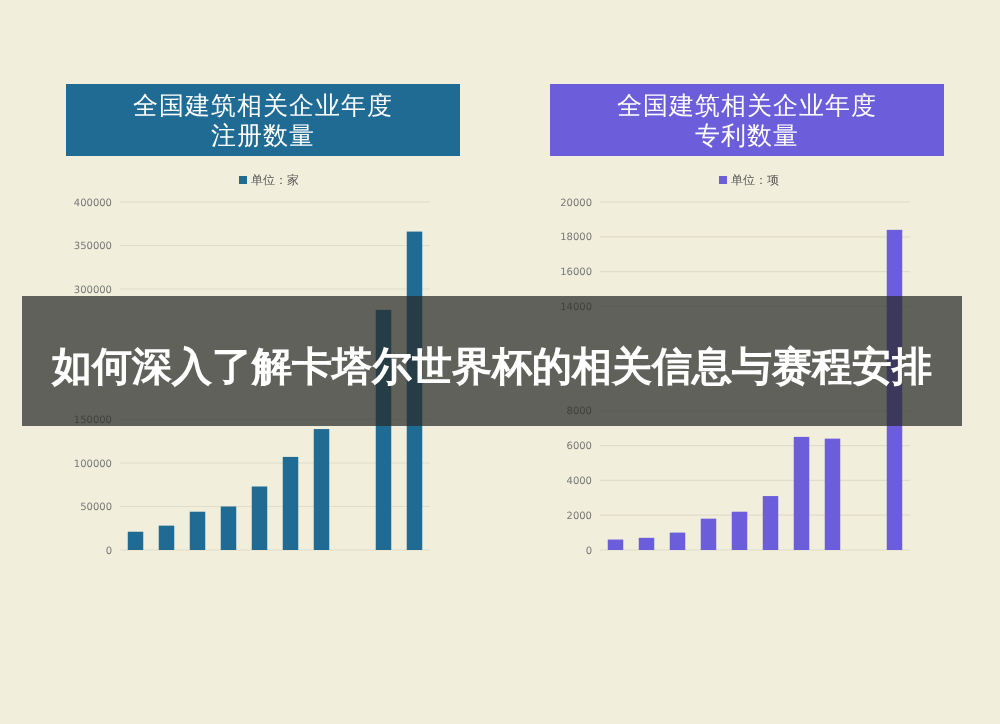  I want to click on chart-title: 全国建筑相关企业年度注册数量, so click(263, 120).